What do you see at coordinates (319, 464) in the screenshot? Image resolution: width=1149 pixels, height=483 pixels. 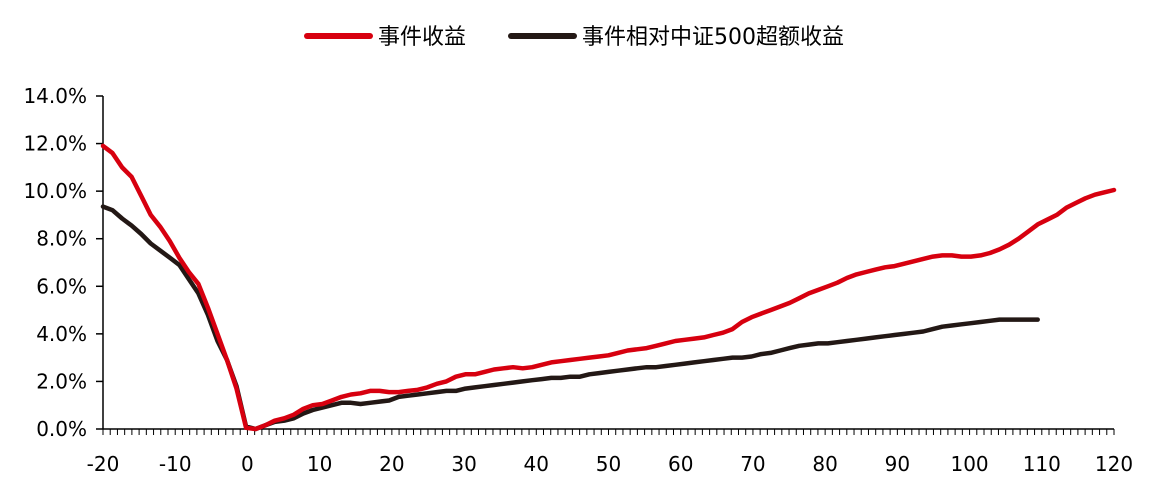 I see `x-tick-label: 10` at bounding box center [319, 464].